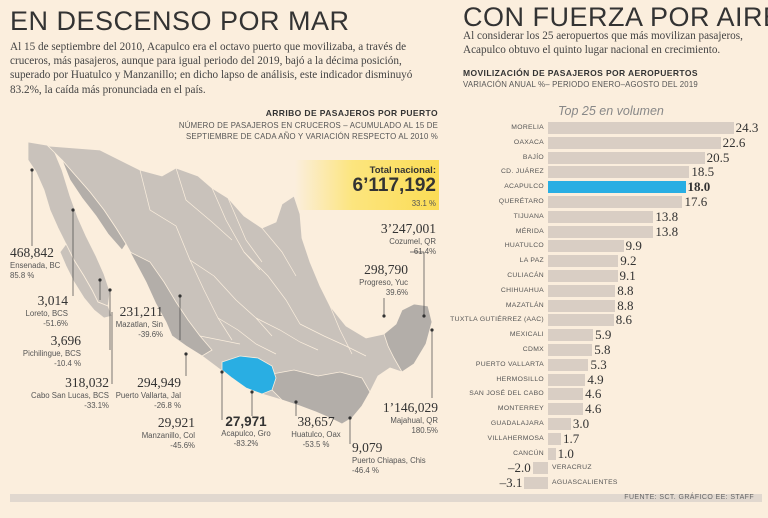  What do you see at coordinates (222, 372) in the screenshot?
I see `port-dot-manzanillo` at bounding box center [222, 372].